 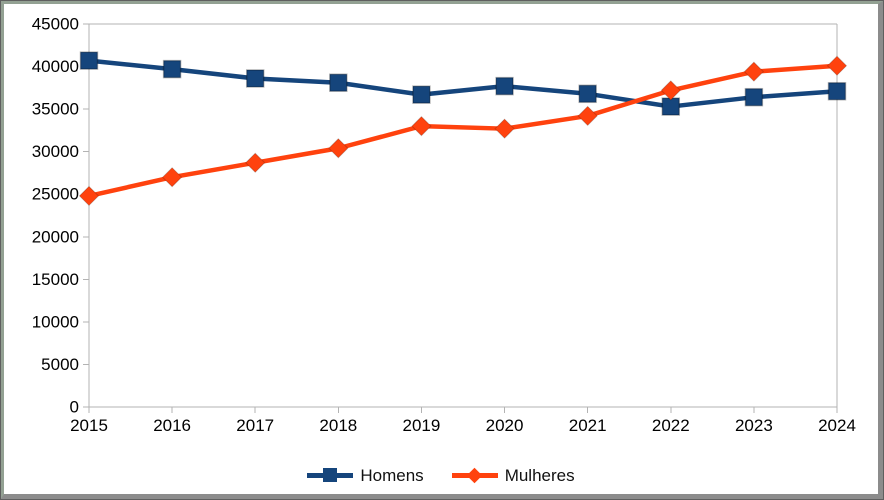 I want to click on y-tick-label: 15000, so click(x=55, y=279).